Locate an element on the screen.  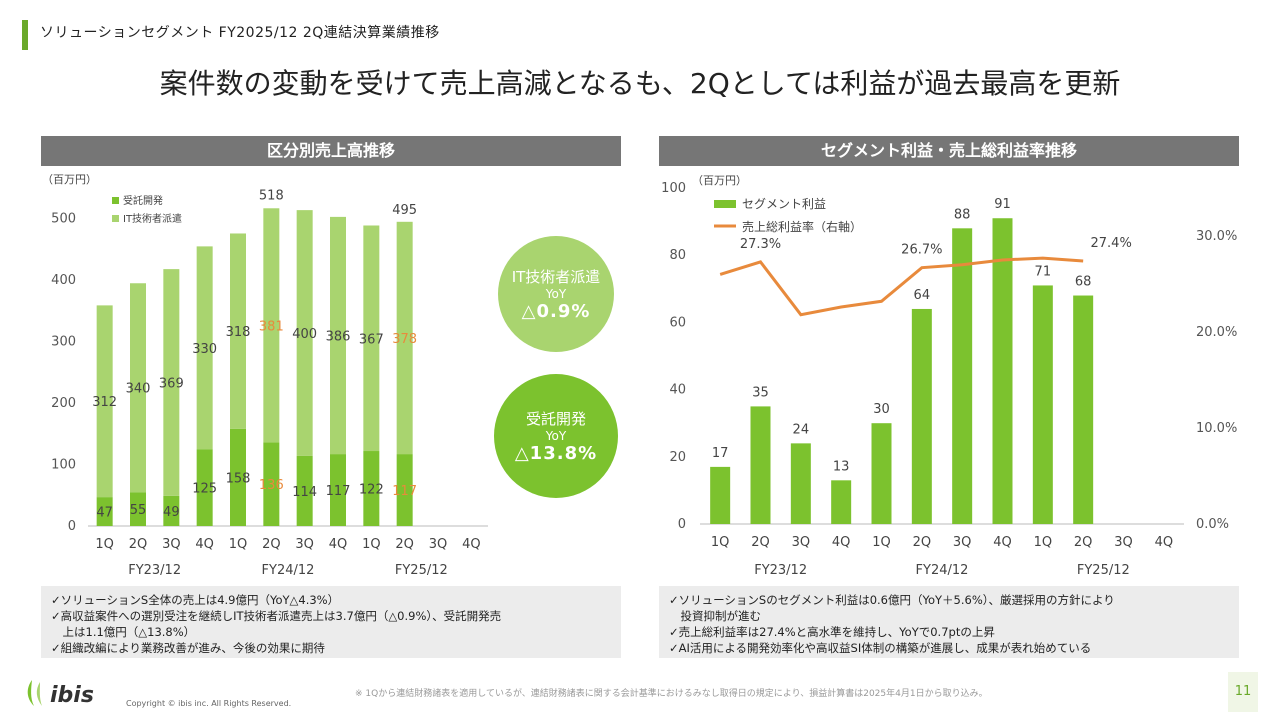
data-label-it-dispatch: 369 is located at coordinates (171, 384).